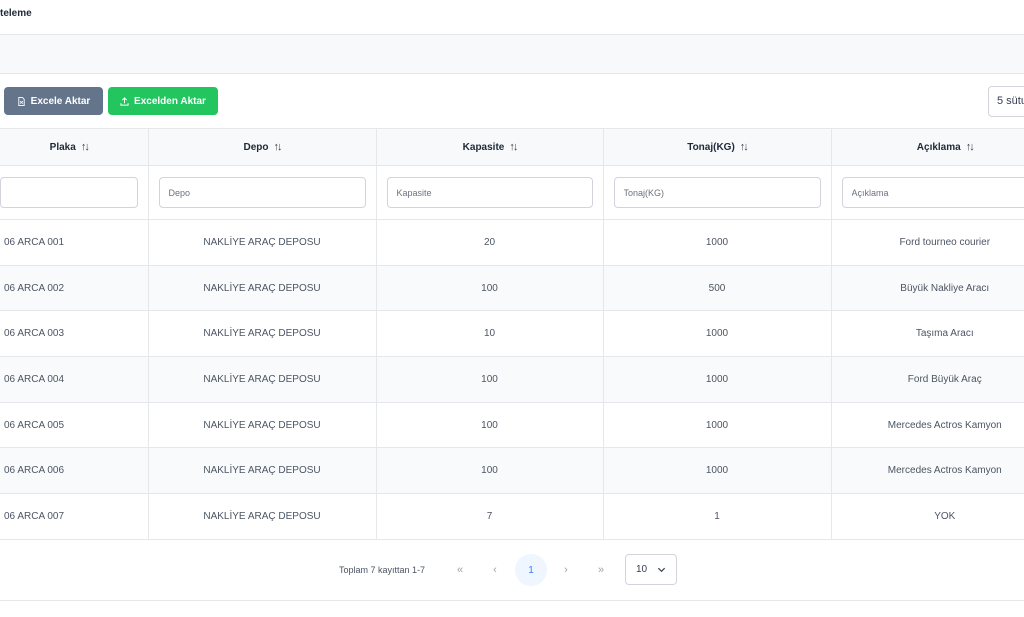 The width and height of the screenshot is (1024, 617). I want to click on top-divider, so click(512, 34).